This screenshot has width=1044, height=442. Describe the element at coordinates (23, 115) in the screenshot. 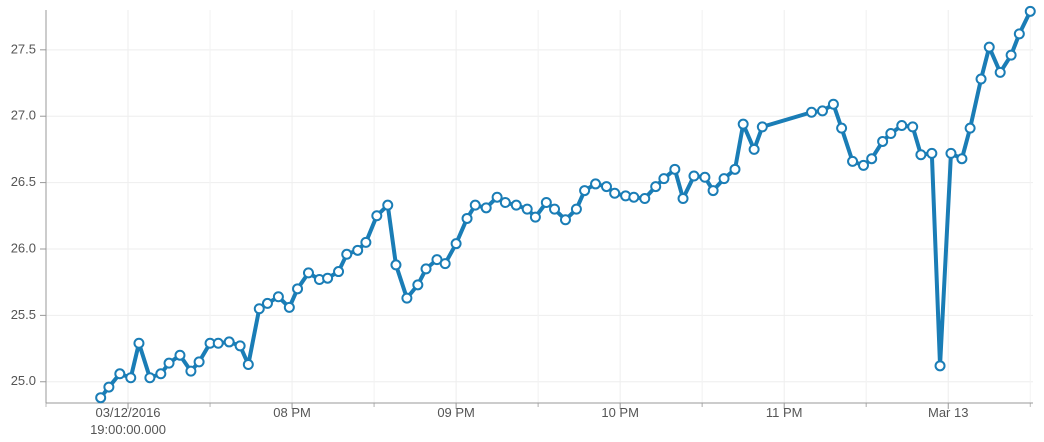

I see `y-tick-label: 27.0` at that location.